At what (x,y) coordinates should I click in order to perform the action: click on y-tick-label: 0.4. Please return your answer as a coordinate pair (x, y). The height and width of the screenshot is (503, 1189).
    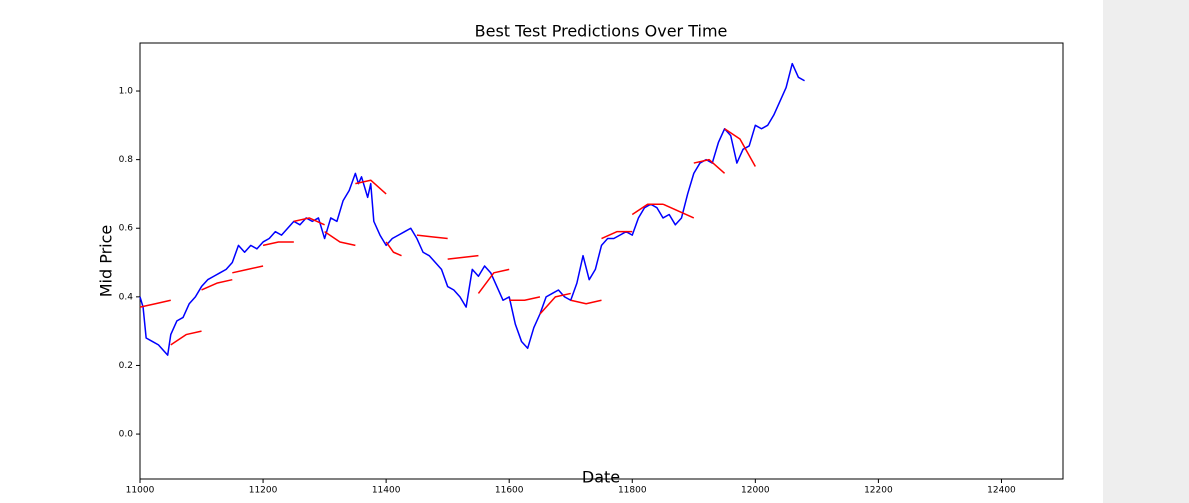
    Looking at the image, I should click on (126, 297).